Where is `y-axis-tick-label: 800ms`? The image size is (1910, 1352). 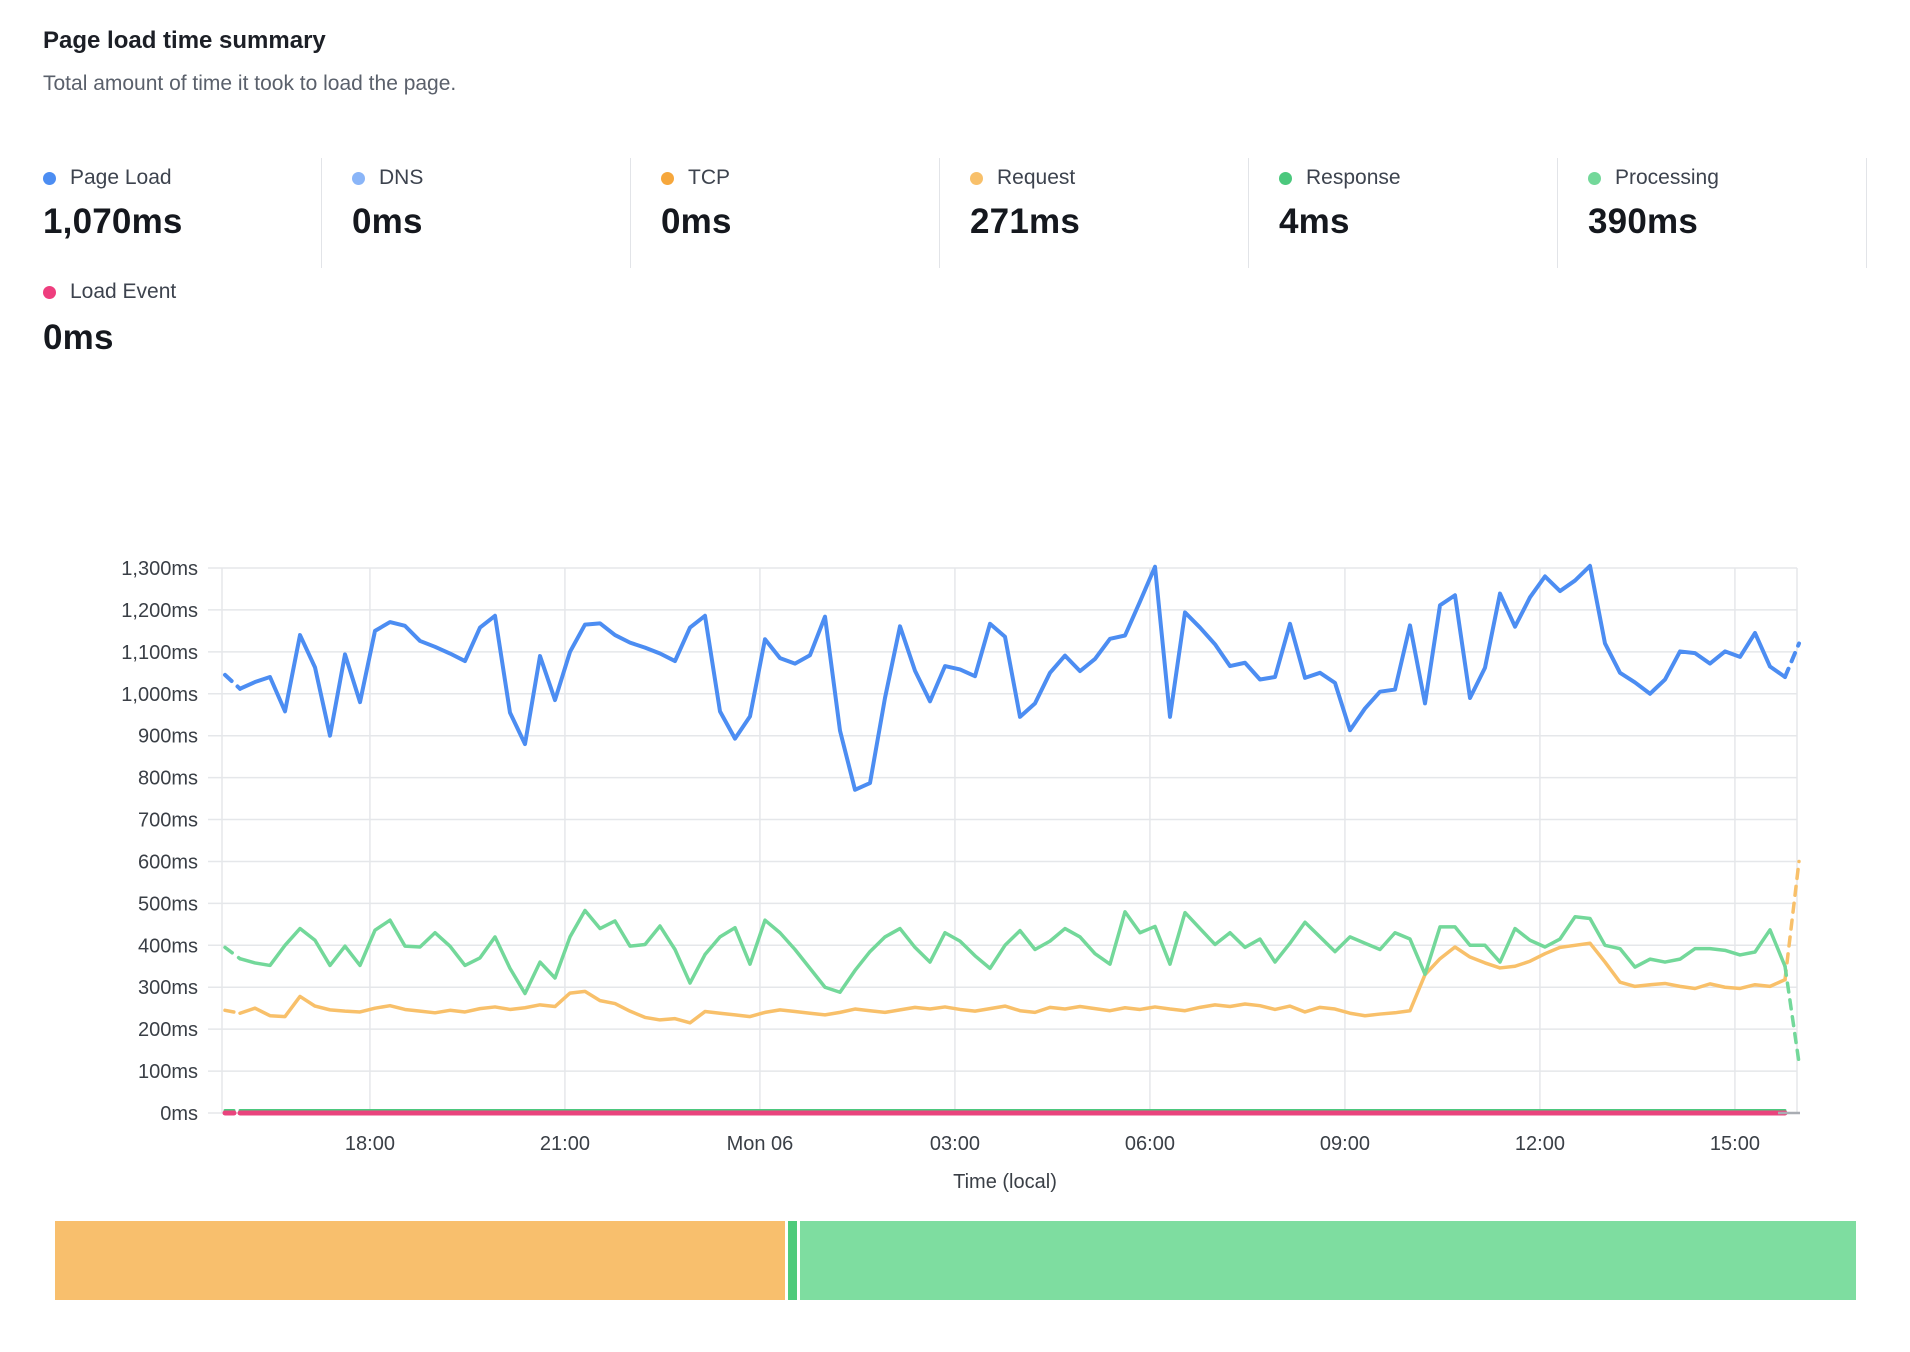 y-axis-tick-label: 800ms is located at coordinates (168, 779).